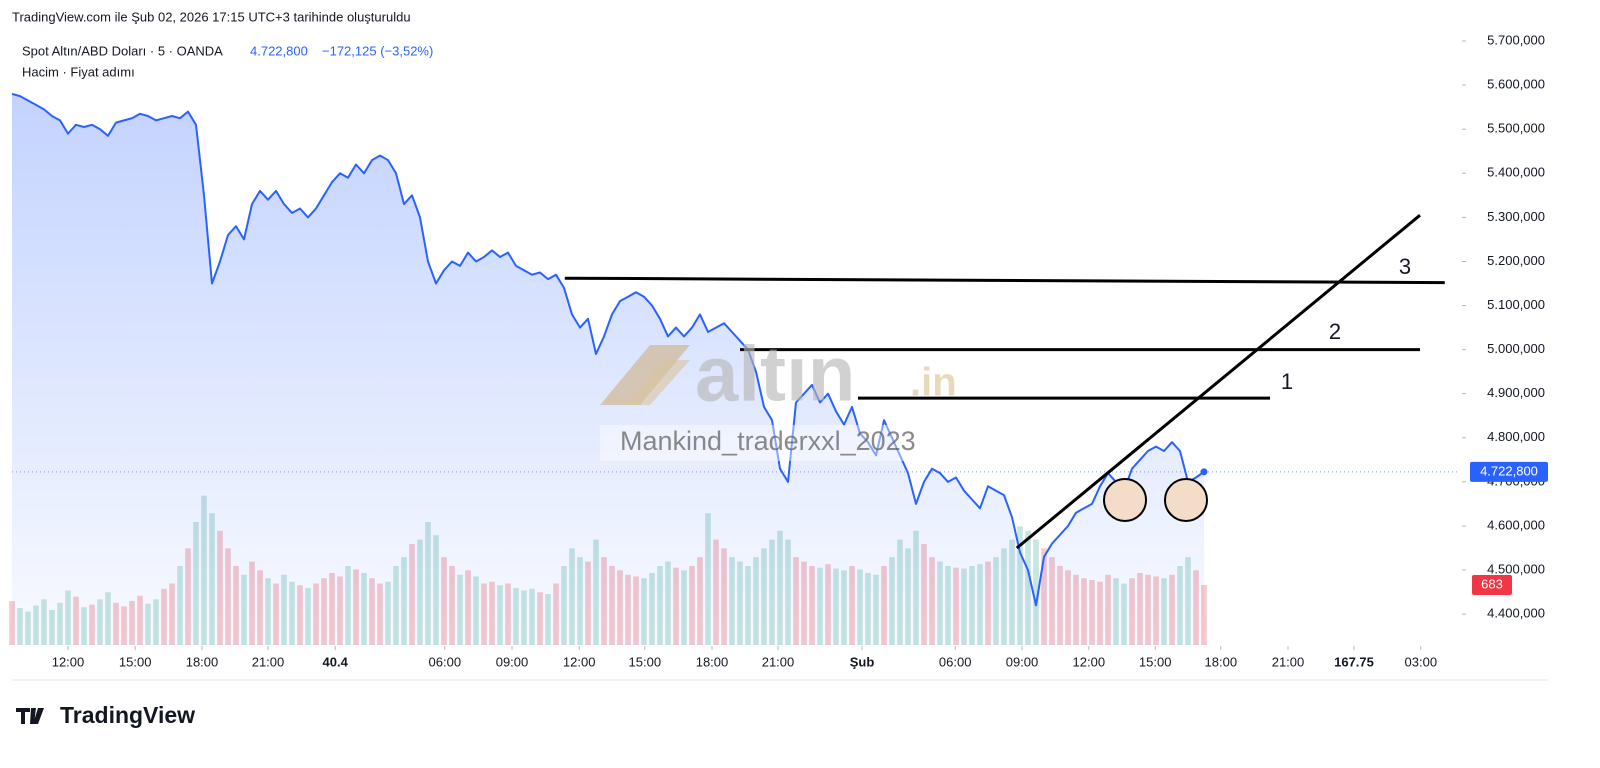 The height and width of the screenshot is (768, 1600). I want to click on y-tick-label: 5.100,000, so click(1516, 304).